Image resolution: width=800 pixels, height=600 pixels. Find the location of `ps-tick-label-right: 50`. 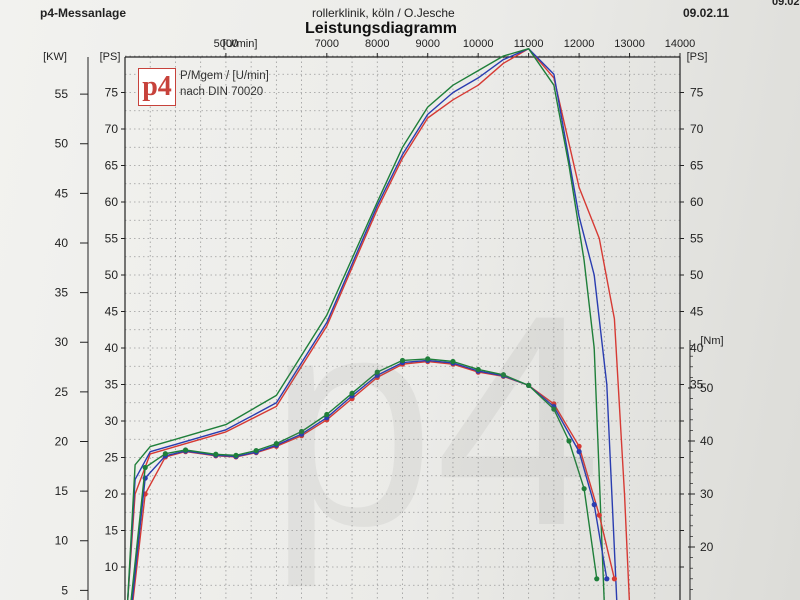

ps-tick-label-right: 50 is located at coordinates (697, 275).